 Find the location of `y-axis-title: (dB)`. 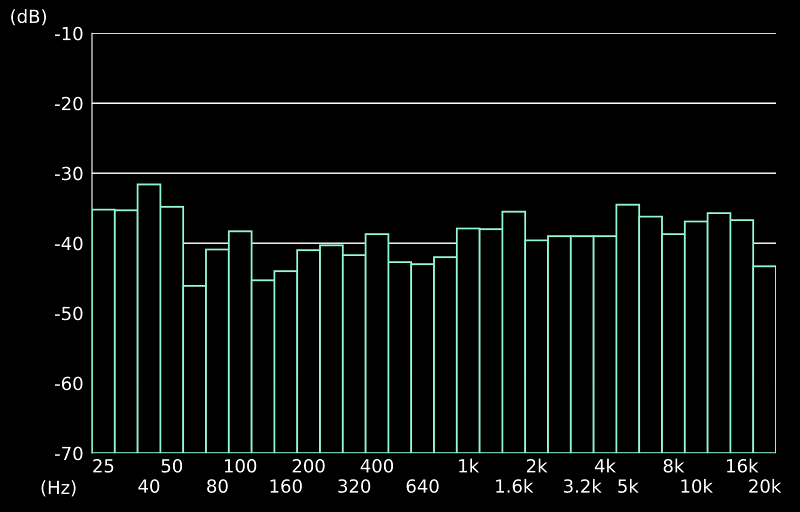

y-axis-title: (dB) is located at coordinates (28, 17).